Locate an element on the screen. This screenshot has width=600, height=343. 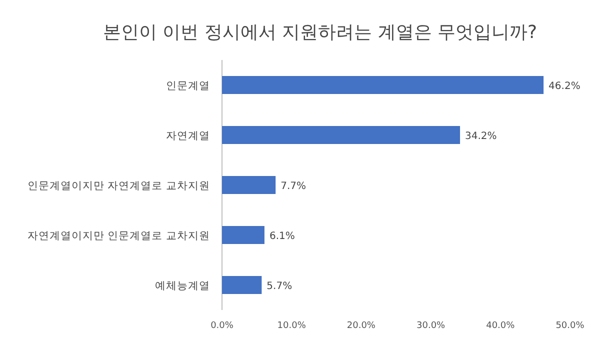
x-tick-label: 40.0% is located at coordinates (501, 326).